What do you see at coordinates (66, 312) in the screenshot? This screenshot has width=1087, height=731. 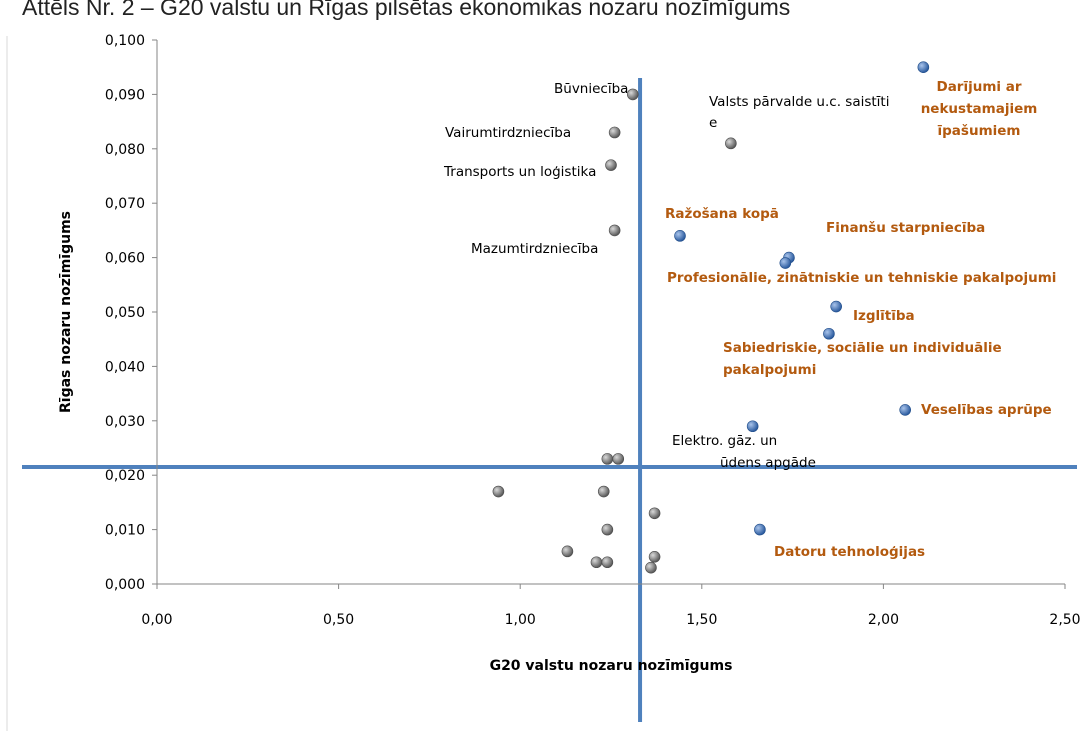 I see `y-axis-label: Rīgas nozaru nozīmīgums` at bounding box center [66, 312].